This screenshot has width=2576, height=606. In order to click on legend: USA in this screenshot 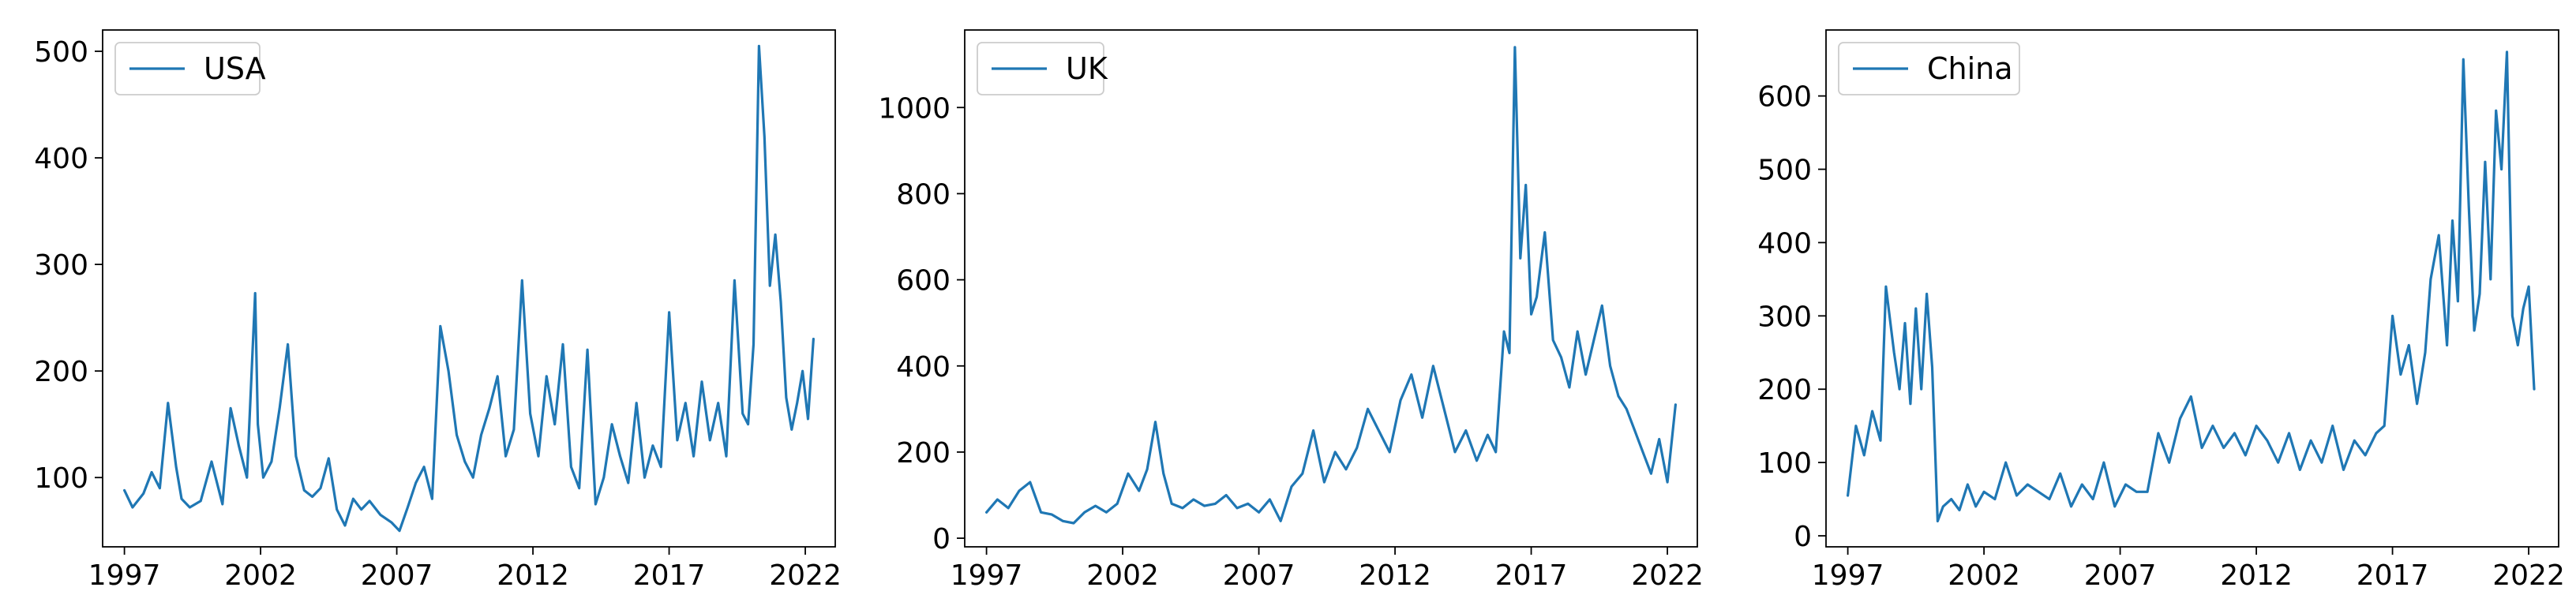, I will do `click(190, 68)`.